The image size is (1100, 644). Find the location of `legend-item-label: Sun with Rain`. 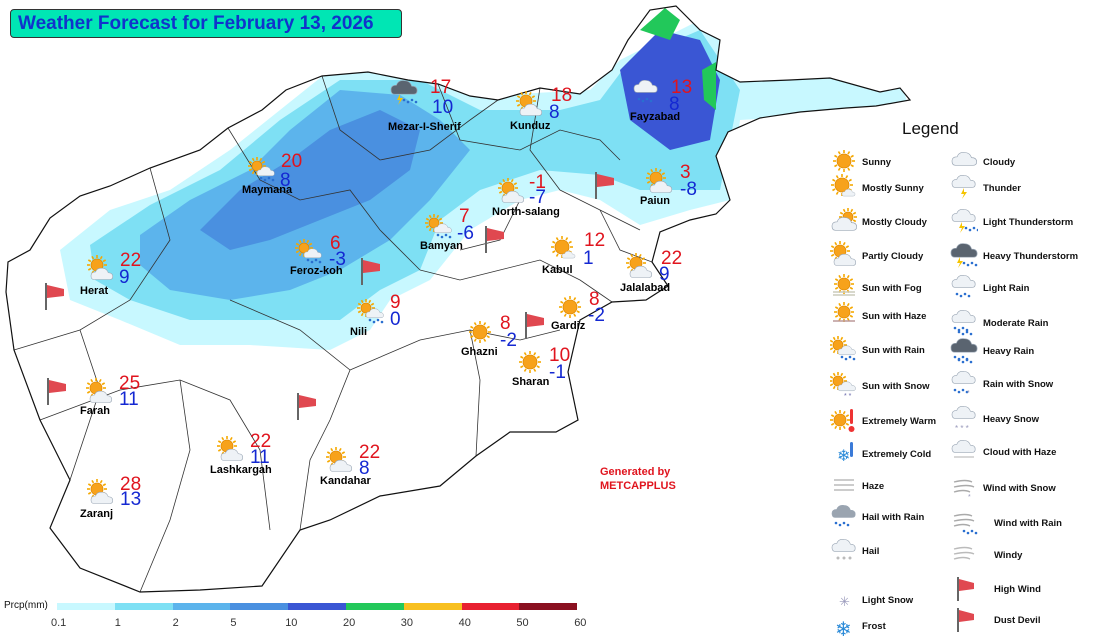

legend-item-label: Sun with Rain is located at coordinates (893, 350).